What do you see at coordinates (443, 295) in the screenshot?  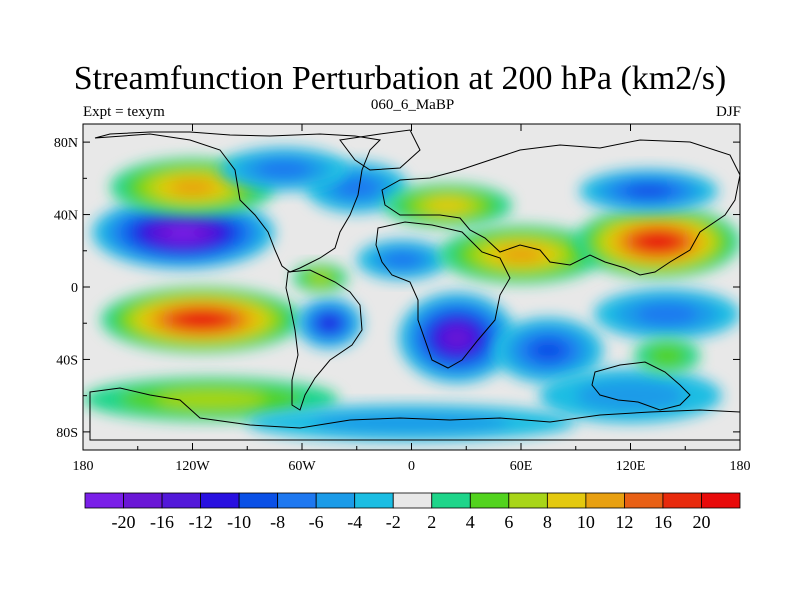 I see `coastline-africa` at bounding box center [443, 295].